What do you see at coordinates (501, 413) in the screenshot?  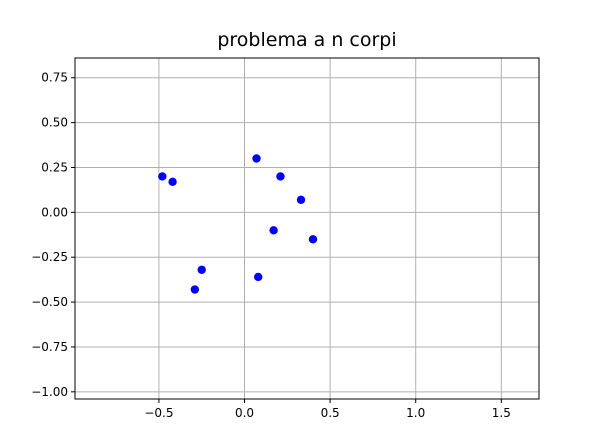 I see `x-tick-label: 1.5` at bounding box center [501, 413].